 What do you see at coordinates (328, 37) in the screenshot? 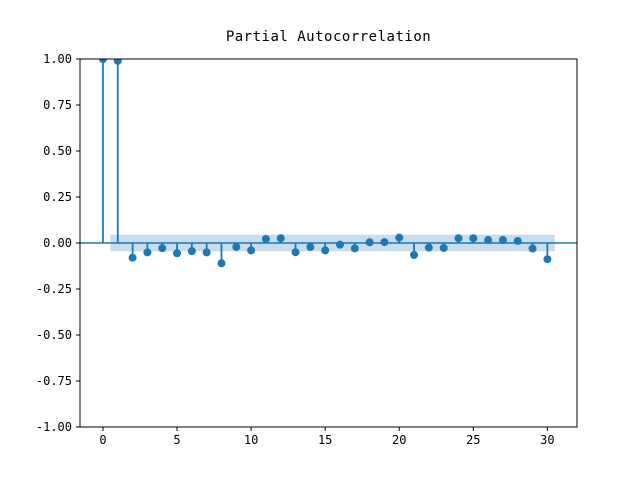
I see `chart-title: Partial Autocorrelation` at bounding box center [328, 37].